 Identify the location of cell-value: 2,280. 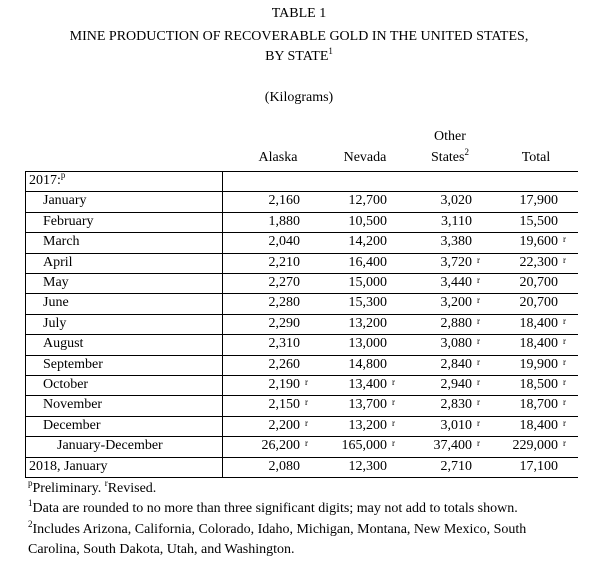
(284, 303).